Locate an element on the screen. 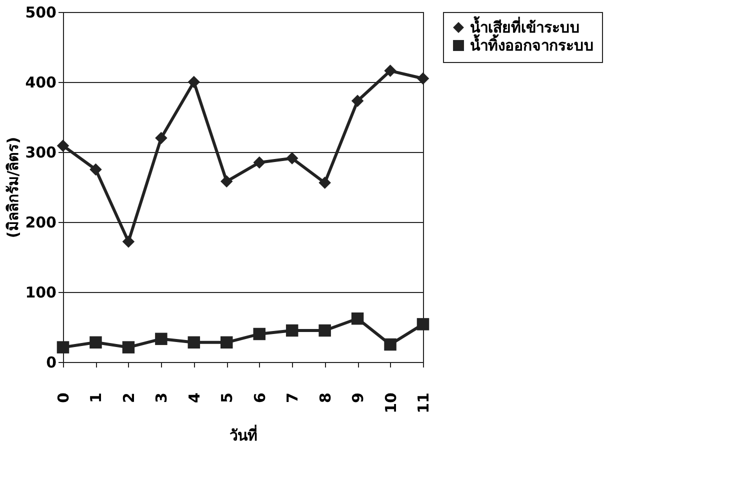 The image size is (753, 482). y-tick-label: 500 is located at coordinates (40, 13).